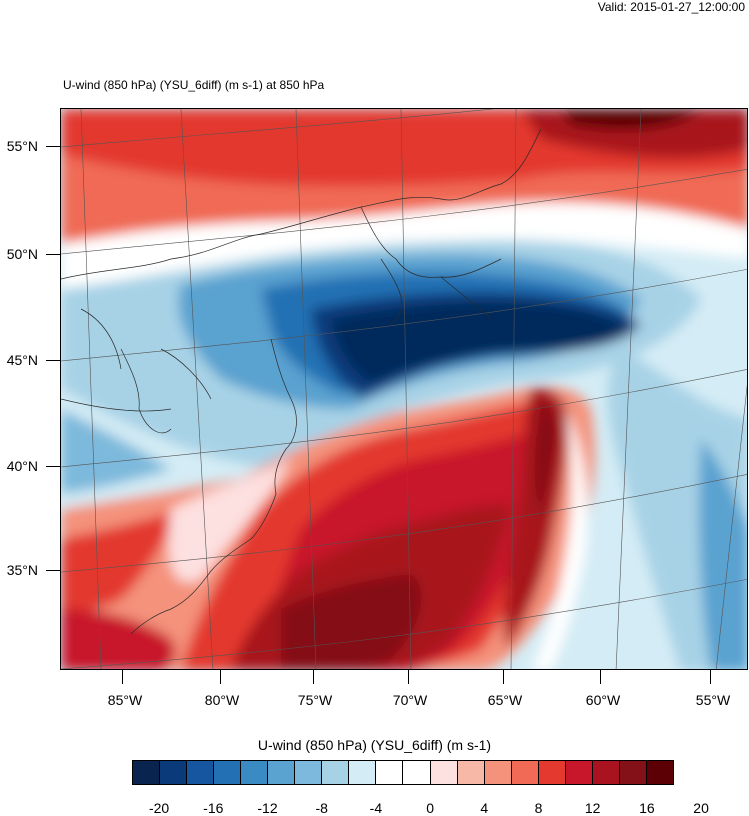  I want to click on colorbar-tick-label: 4, so click(484, 808).